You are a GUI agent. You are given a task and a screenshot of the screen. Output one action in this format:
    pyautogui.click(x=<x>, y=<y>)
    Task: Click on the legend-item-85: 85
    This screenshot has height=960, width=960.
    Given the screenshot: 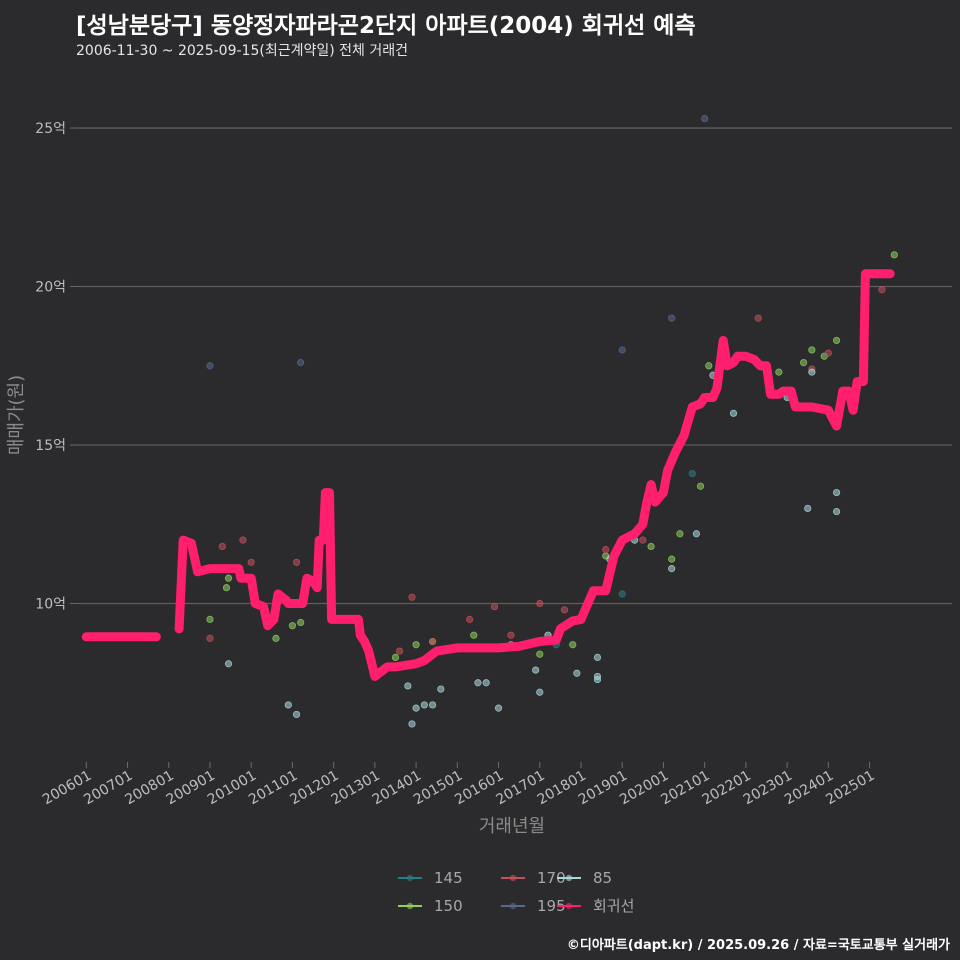 What is the action you would take?
    pyautogui.click(x=584, y=878)
    